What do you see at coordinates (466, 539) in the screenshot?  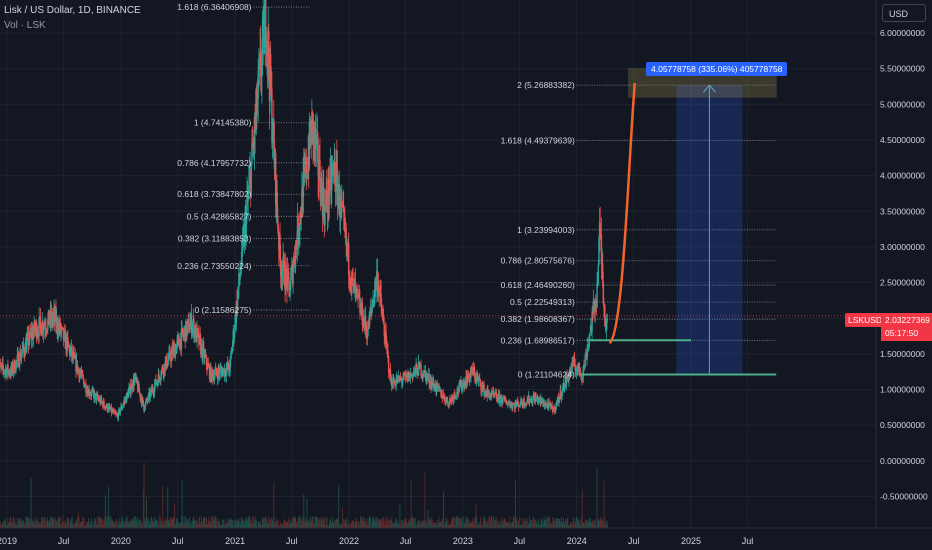 I see `time-axis` at bounding box center [466, 539].